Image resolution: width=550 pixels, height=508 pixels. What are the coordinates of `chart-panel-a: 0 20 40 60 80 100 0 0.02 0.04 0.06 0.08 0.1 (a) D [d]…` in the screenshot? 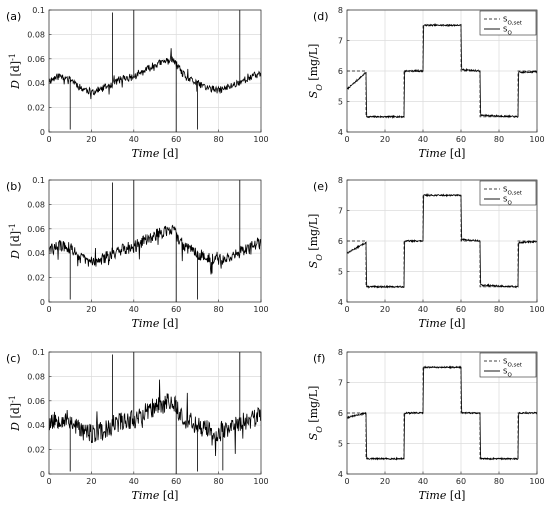 It's located at (137, 83).